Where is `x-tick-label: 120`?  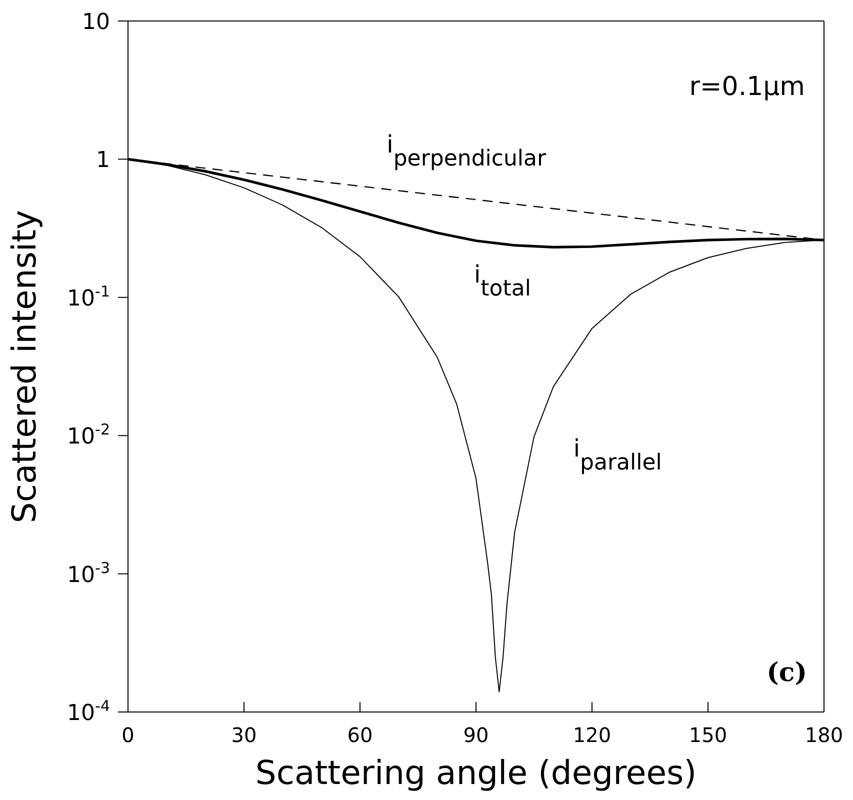 x-tick-label: 120 is located at coordinates (592, 735).